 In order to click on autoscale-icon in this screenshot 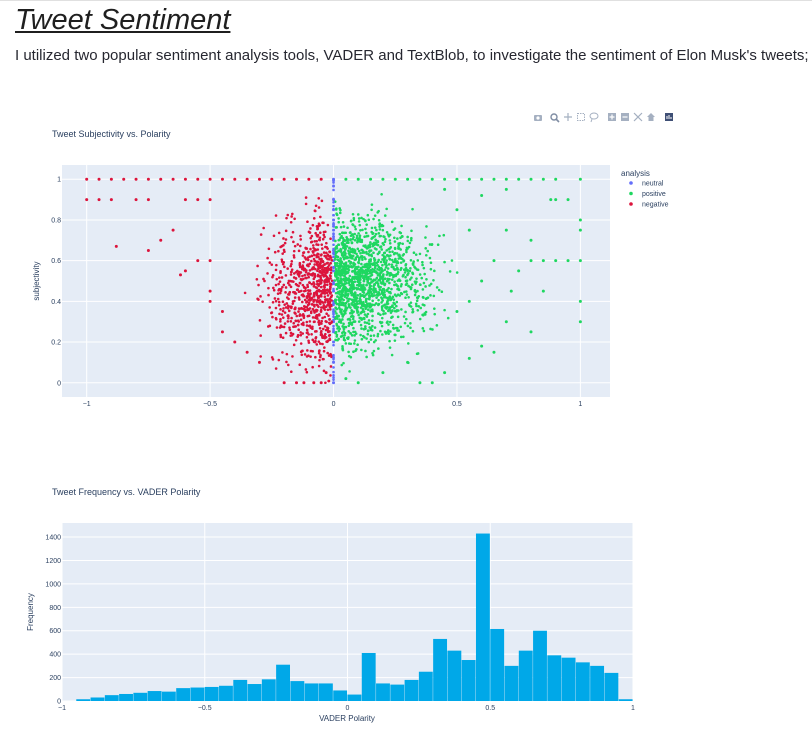, I will do `click(638, 117)`.